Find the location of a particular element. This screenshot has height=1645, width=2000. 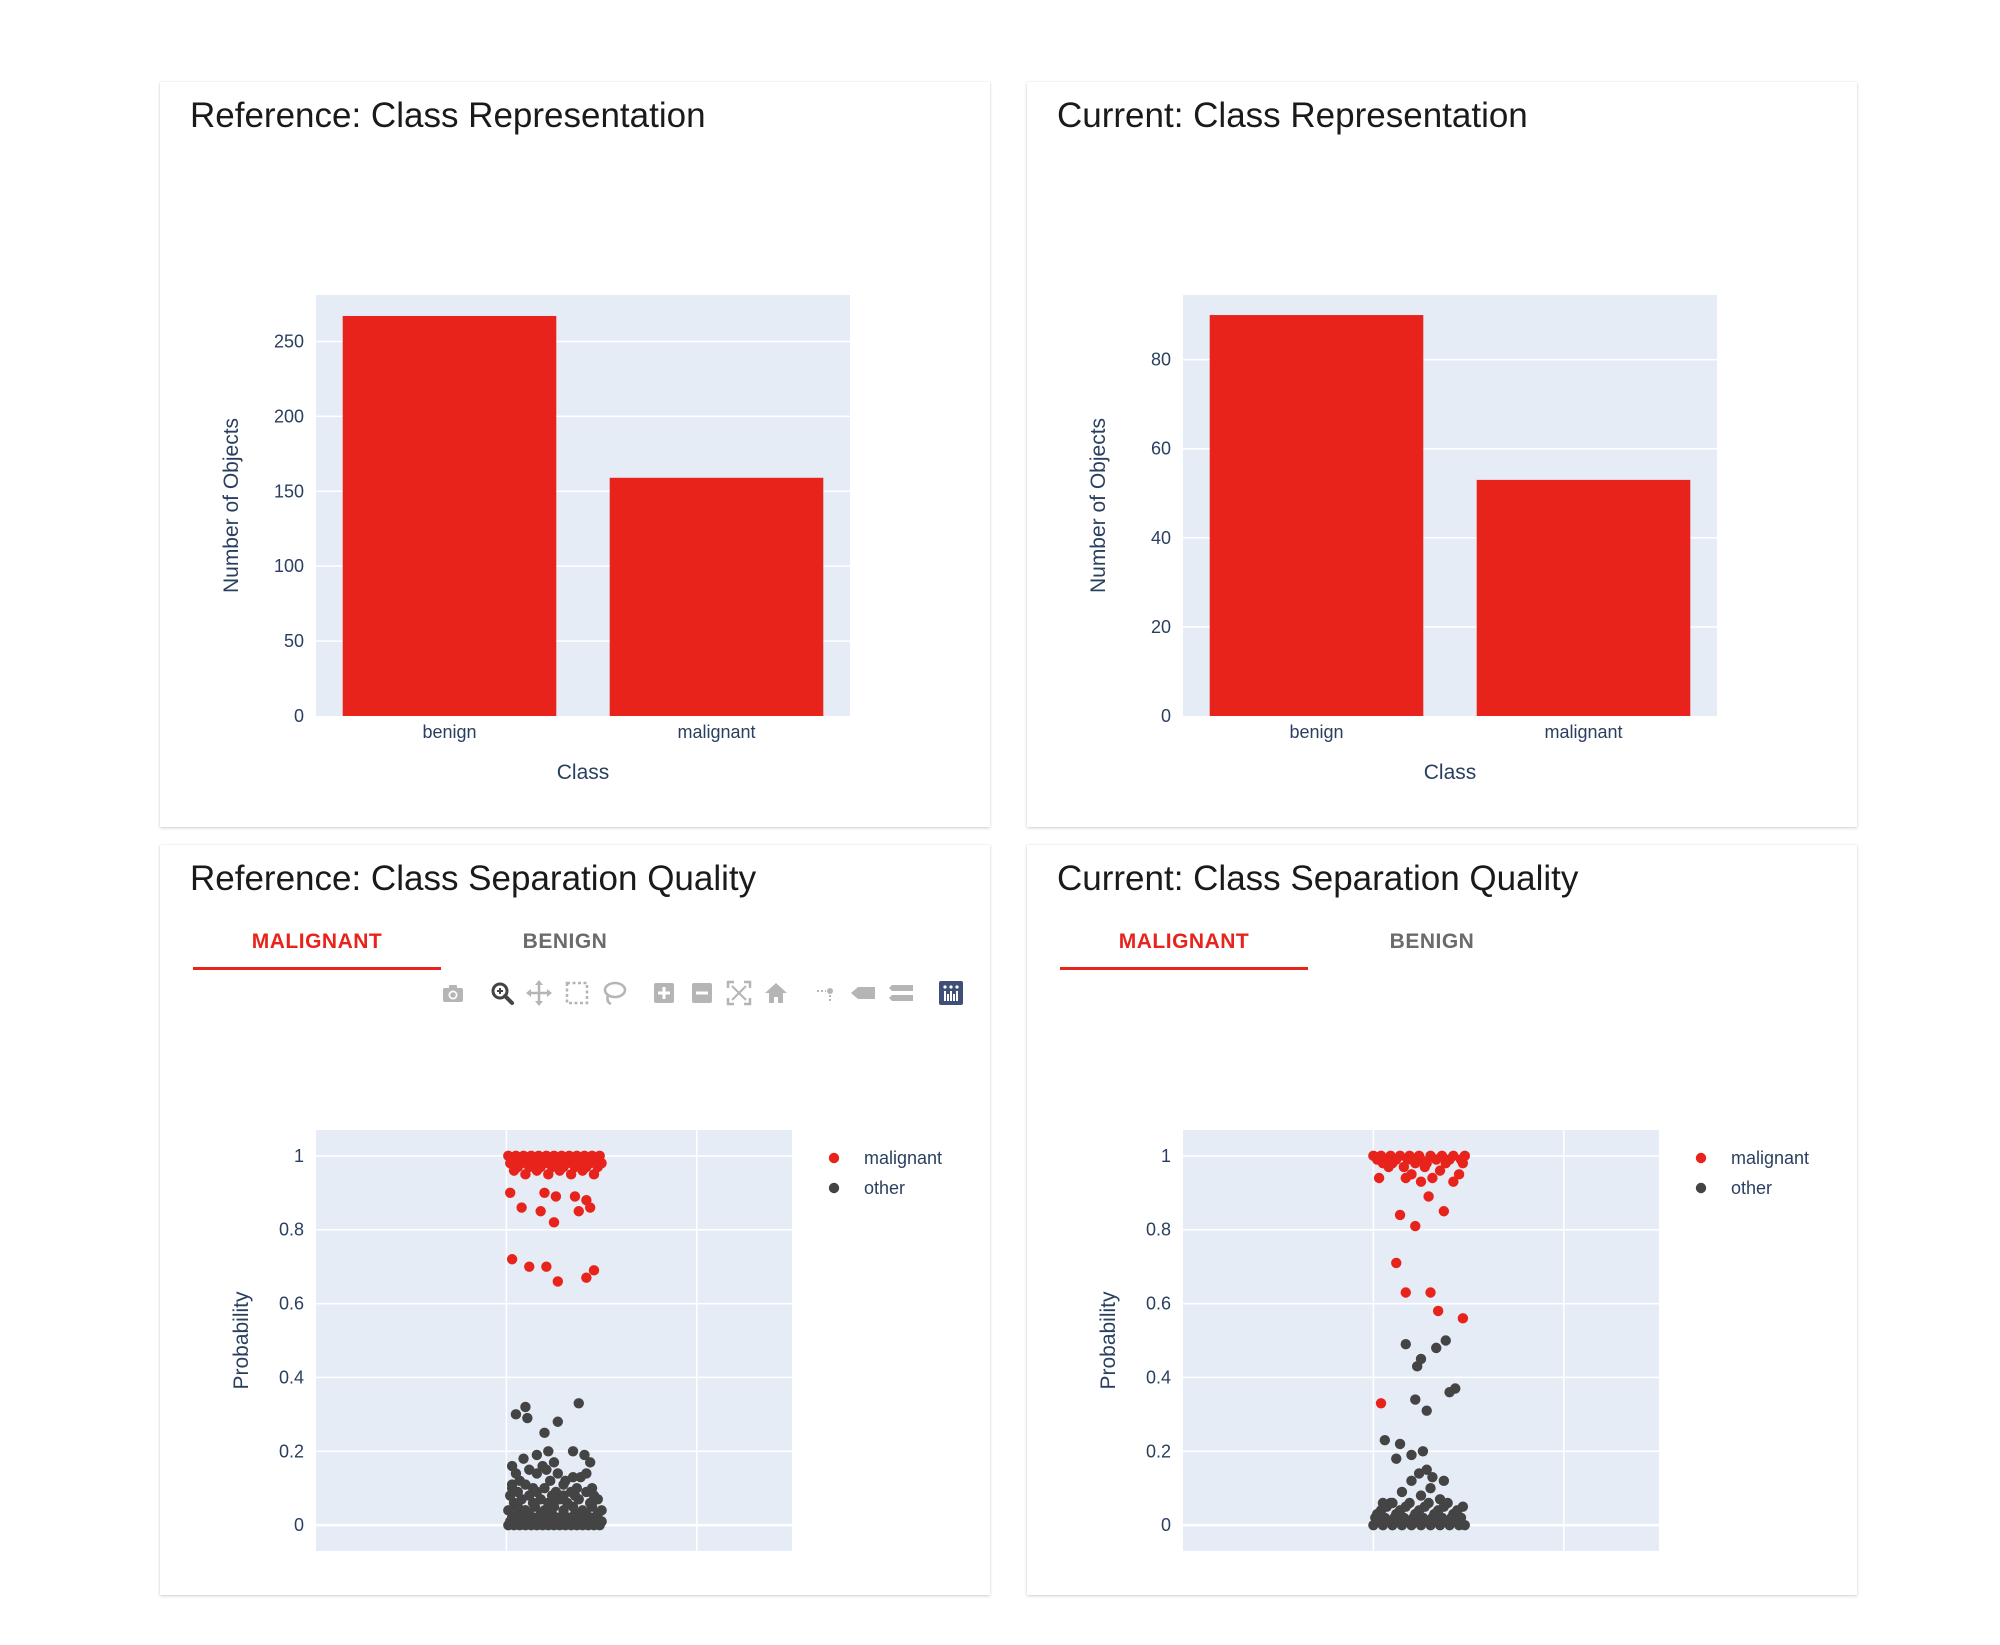

y-axis-title: Number of Objects is located at coordinates (231, 505).